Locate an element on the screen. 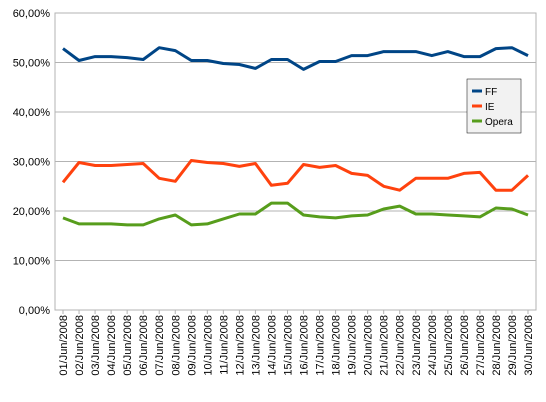  x-tick-label: 12/Jun/2008 is located at coordinates (240, 345).